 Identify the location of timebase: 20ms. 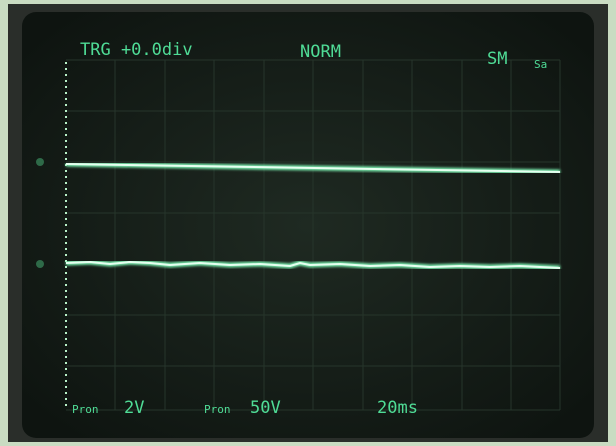
(397, 408).